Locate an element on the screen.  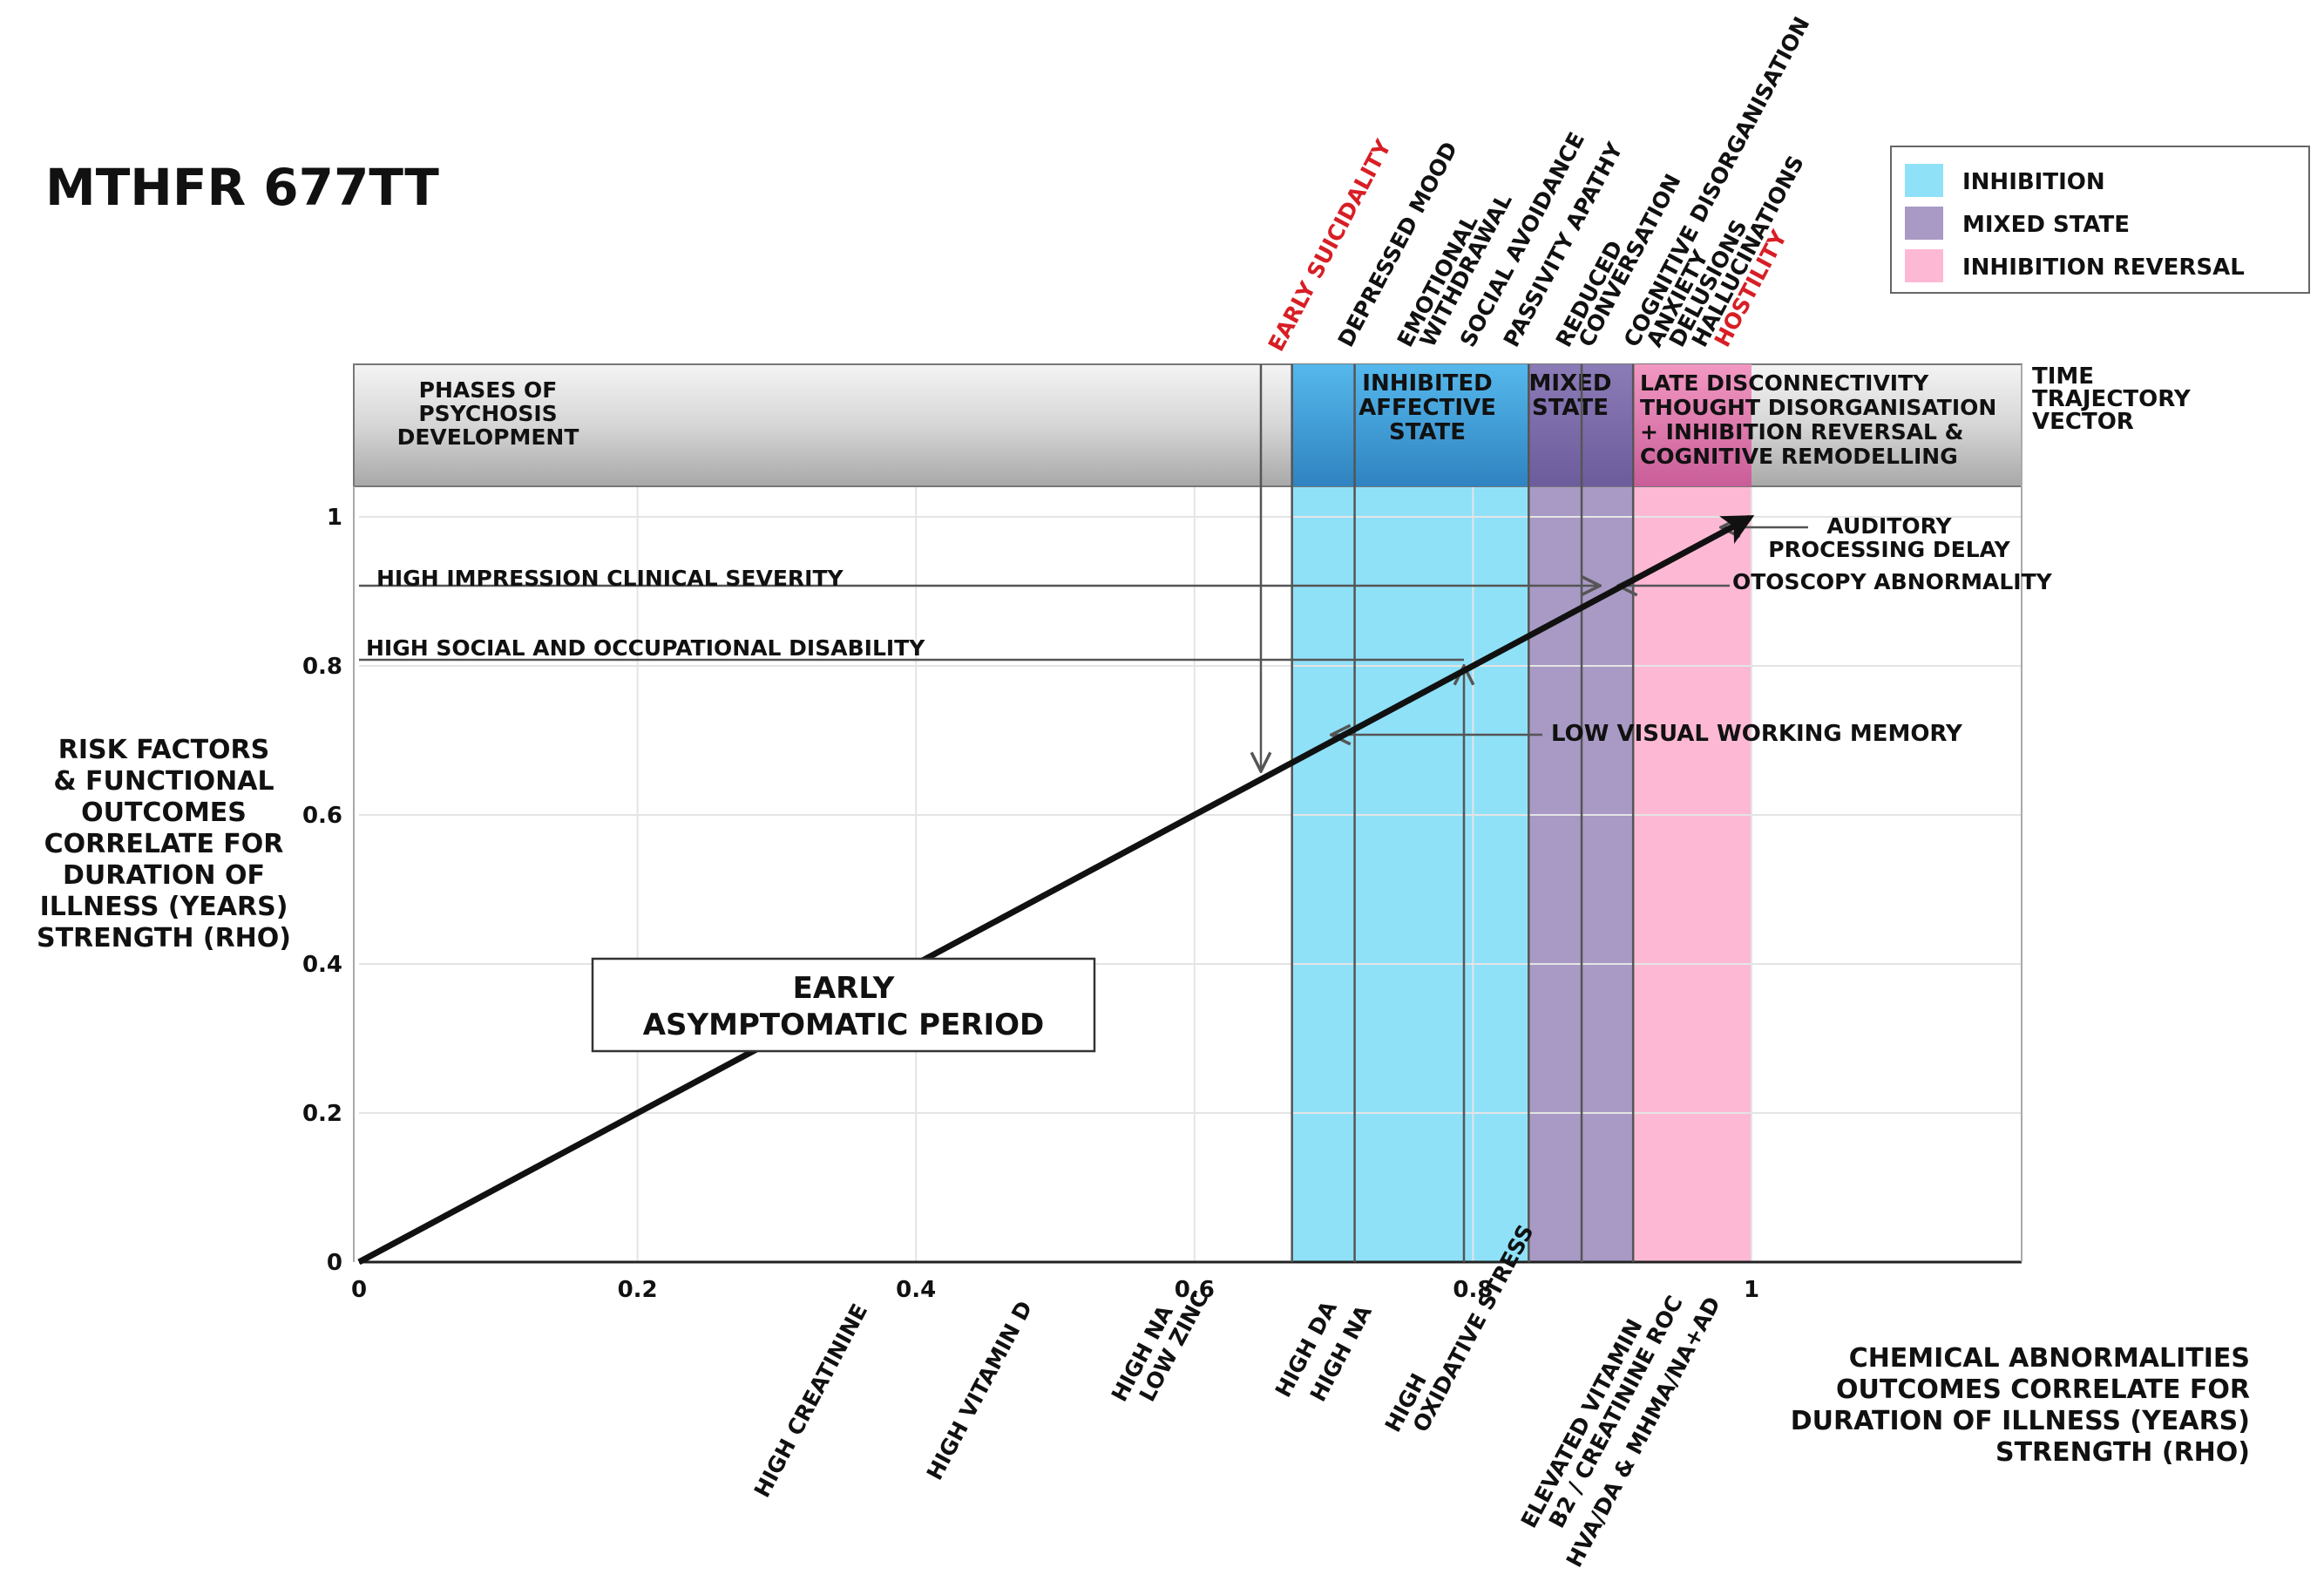
y-axis-title-line-4: DURATION OF is located at coordinates (164, 875).